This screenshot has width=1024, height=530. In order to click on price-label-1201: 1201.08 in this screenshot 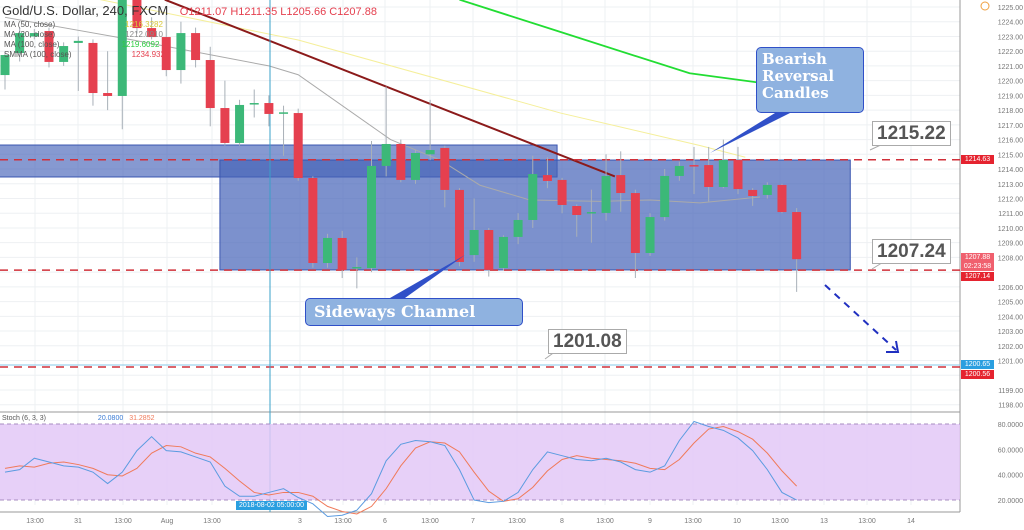, I will do `click(587, 341)`.